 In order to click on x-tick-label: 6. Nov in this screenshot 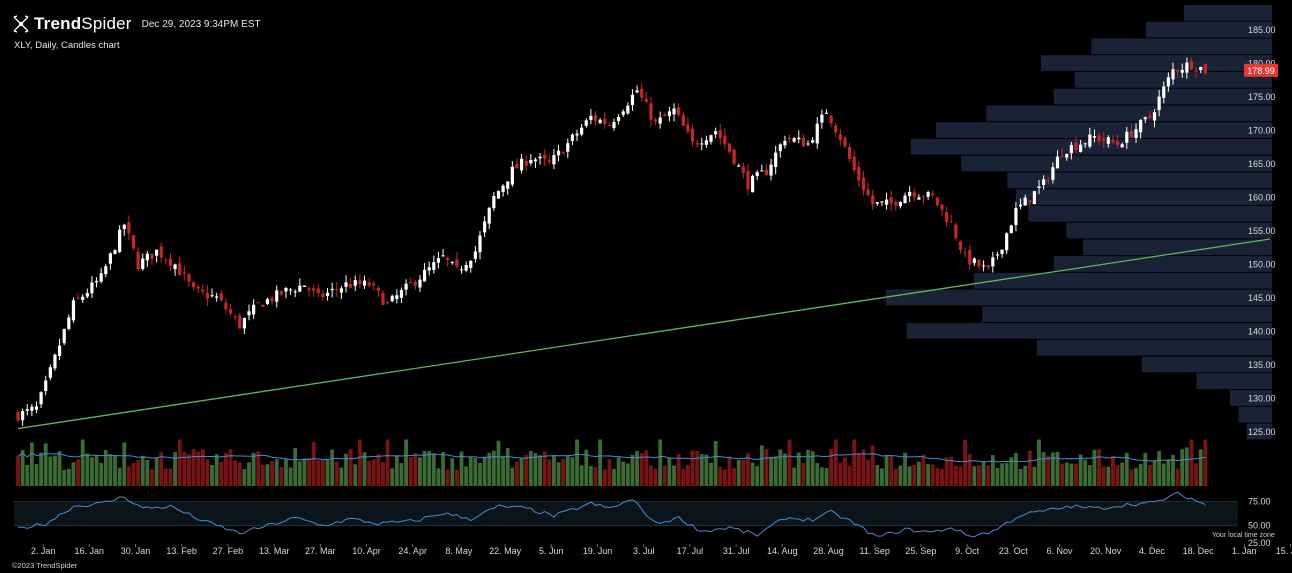, I will do `click(1059, 551)`.